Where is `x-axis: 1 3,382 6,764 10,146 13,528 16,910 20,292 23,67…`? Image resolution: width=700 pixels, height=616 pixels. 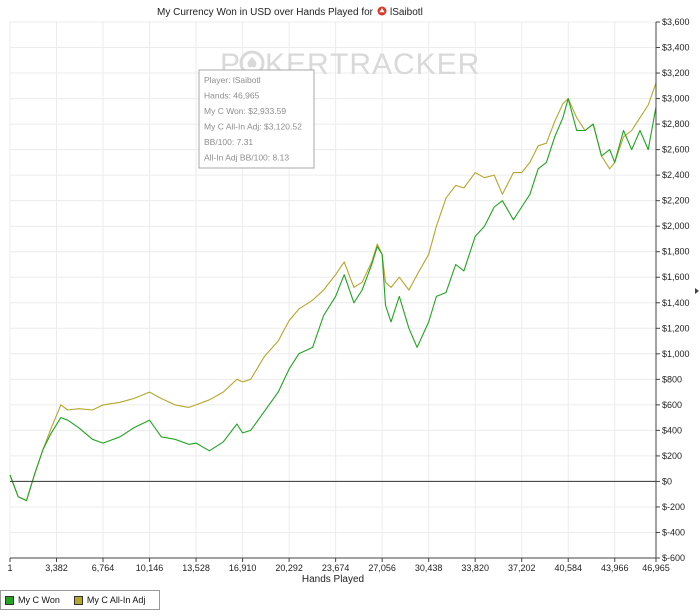 x-axis: 1 3,382 6,764 10,146 13,528 16,910 20,292 23,67… is located at coordinates (338, 565).